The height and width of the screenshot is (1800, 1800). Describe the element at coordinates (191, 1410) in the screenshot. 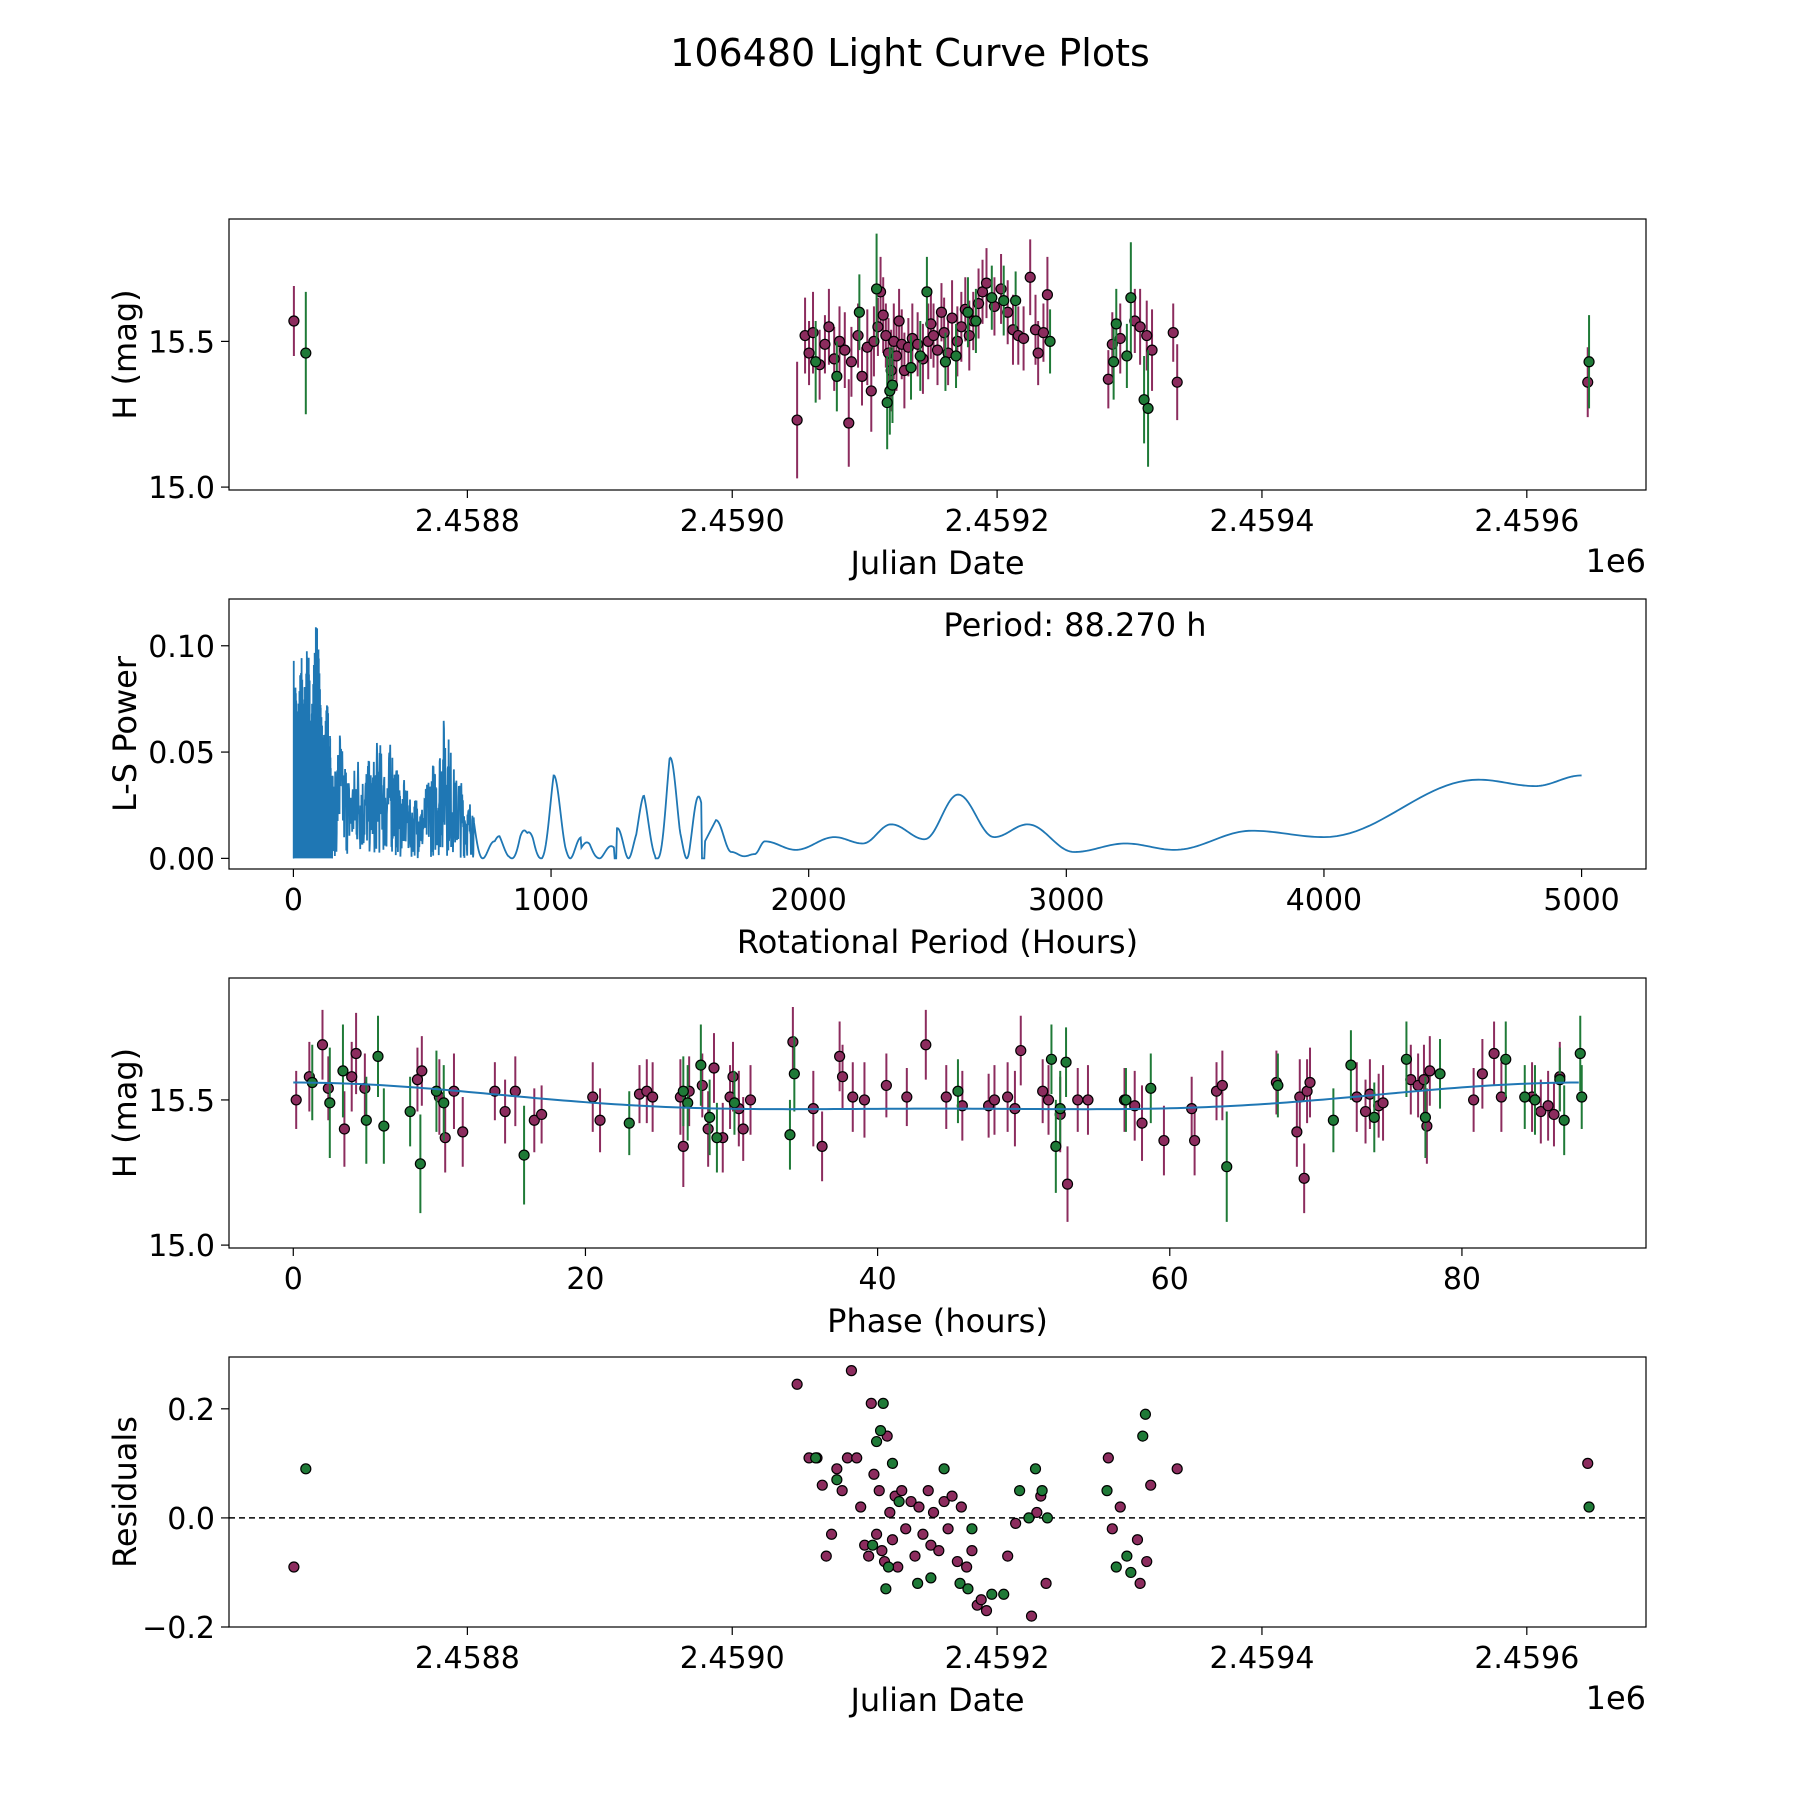

I see `y-tick-label: 0.2` at that location.